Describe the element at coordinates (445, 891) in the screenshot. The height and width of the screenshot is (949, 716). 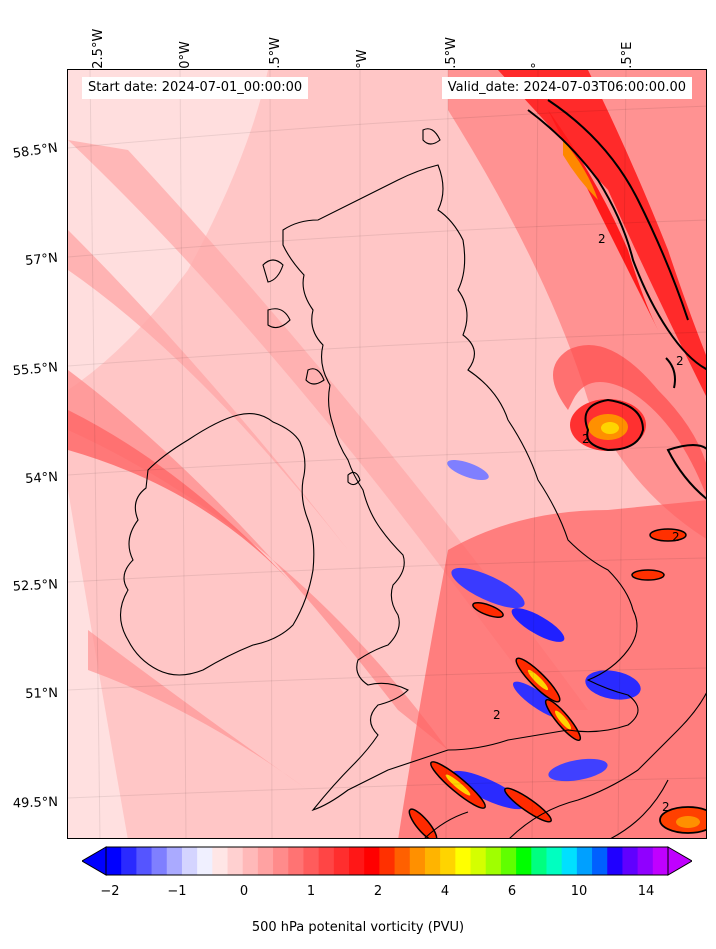
I see `colorbar-tick-label: 4` at that location.